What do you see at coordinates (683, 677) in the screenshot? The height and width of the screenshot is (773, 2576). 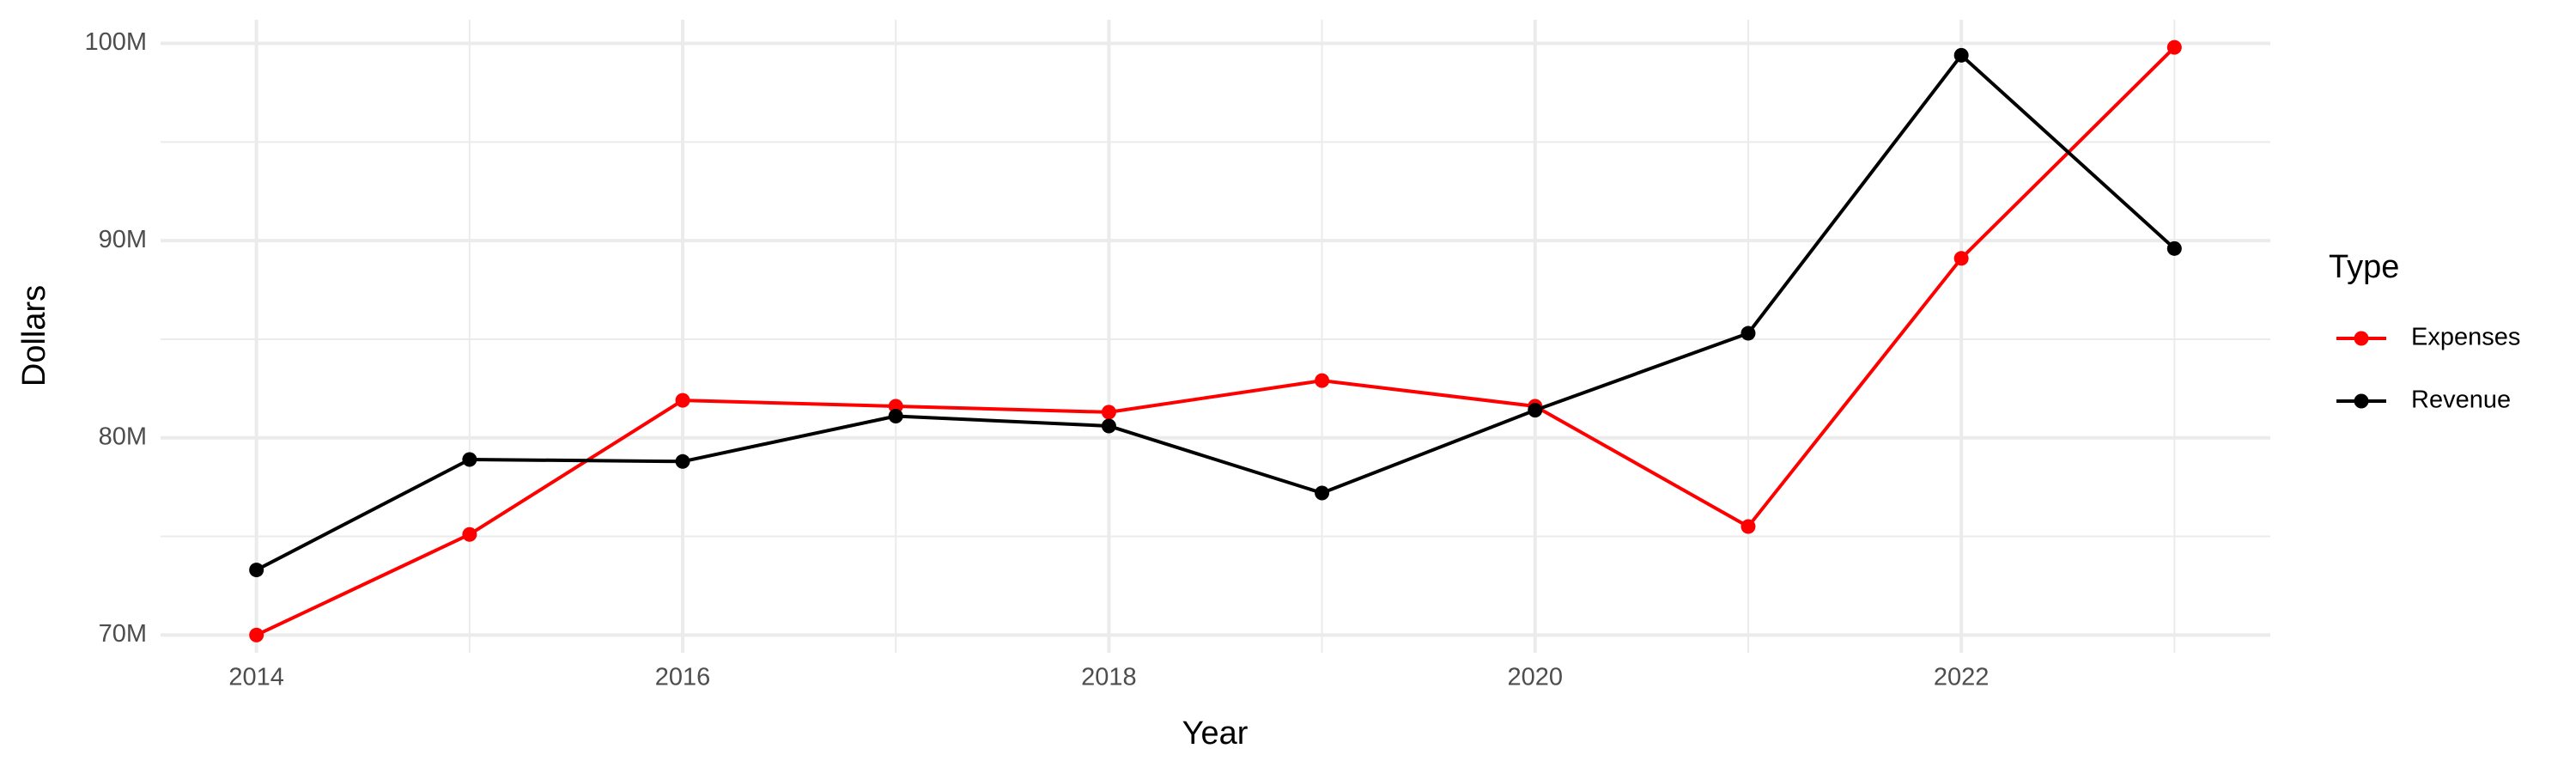 I see `x-tick-label: 2016` at bounding box center [683, 677].